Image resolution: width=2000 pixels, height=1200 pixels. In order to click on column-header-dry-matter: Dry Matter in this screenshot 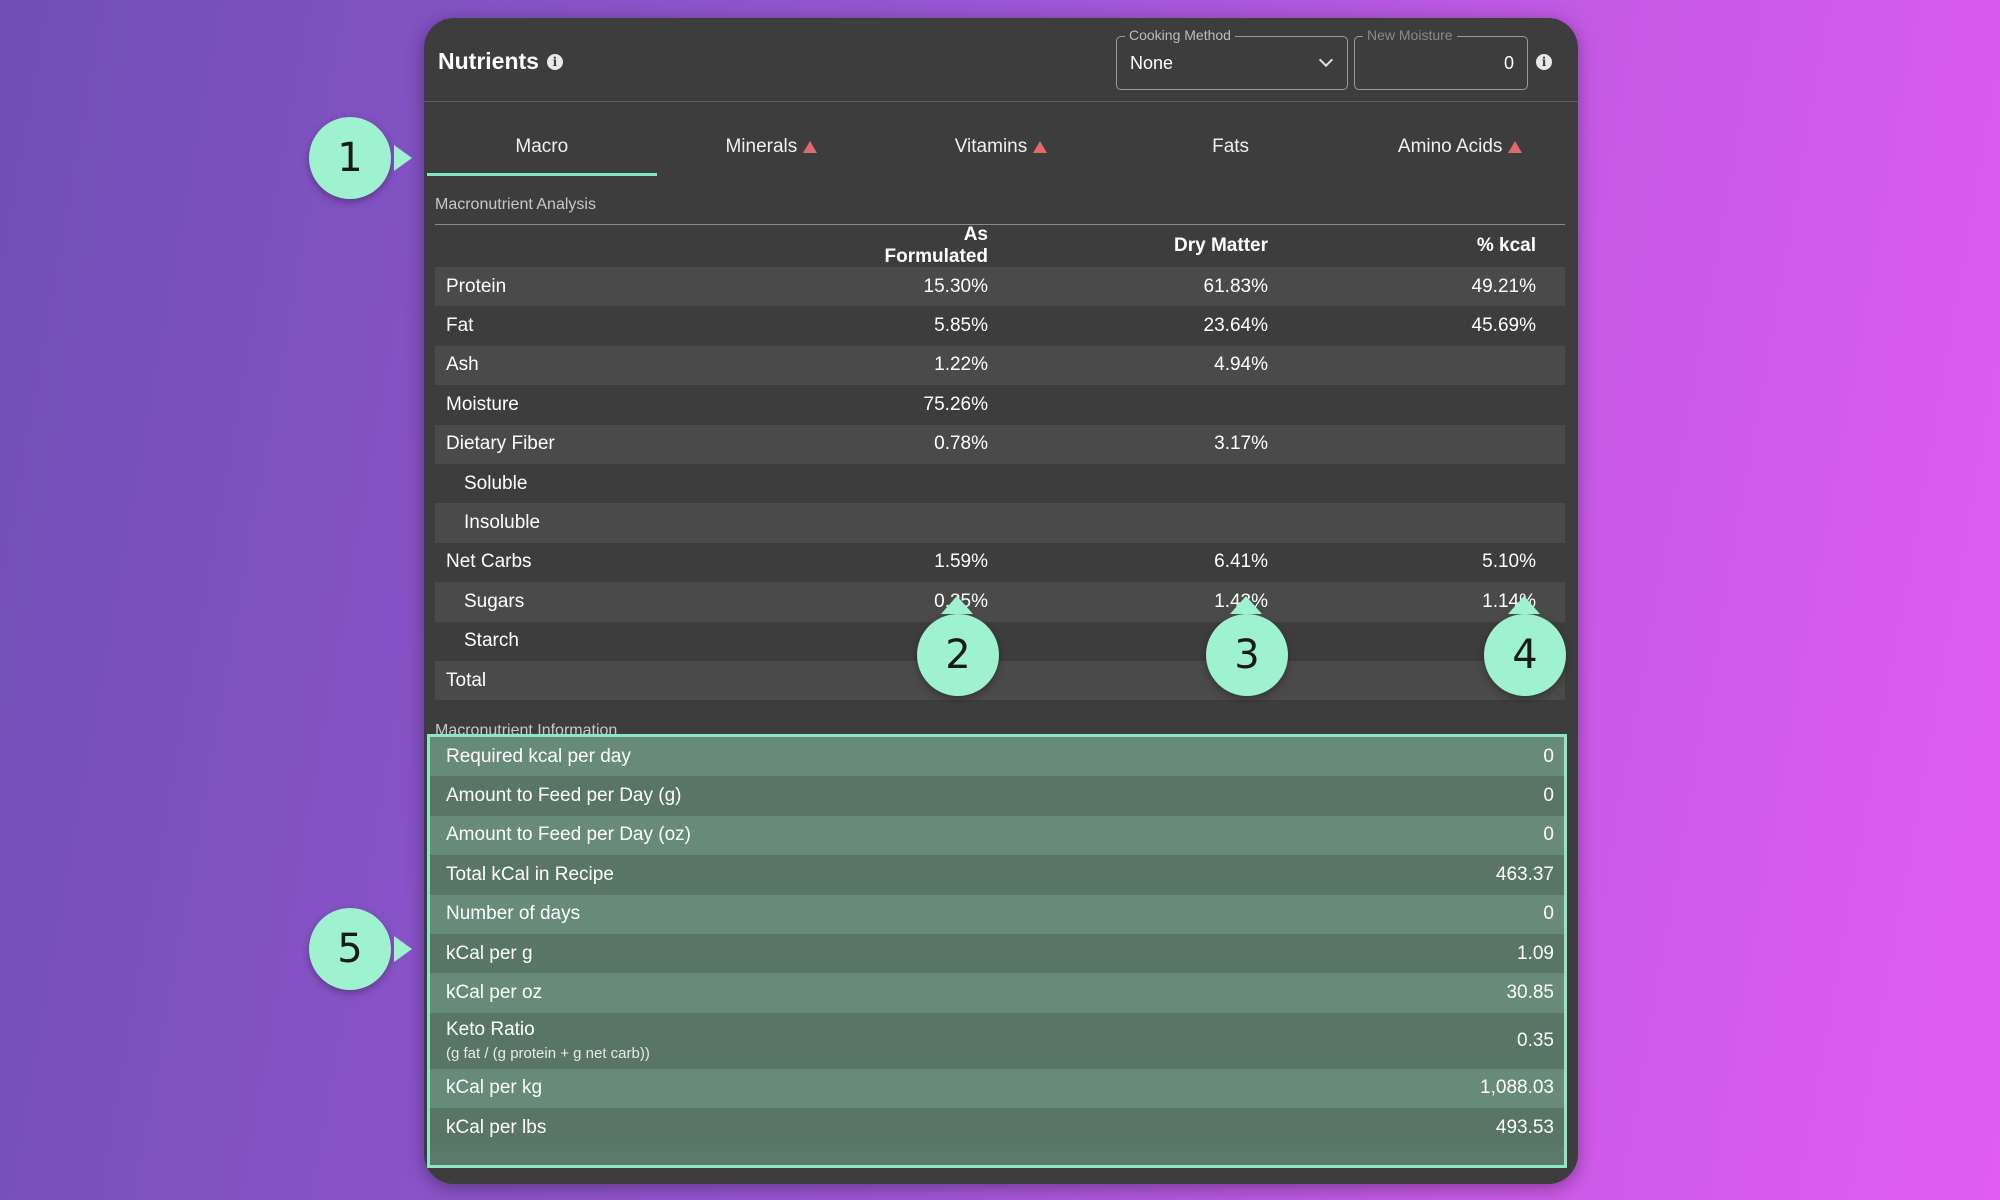, I will do `click(1221, 245)`.